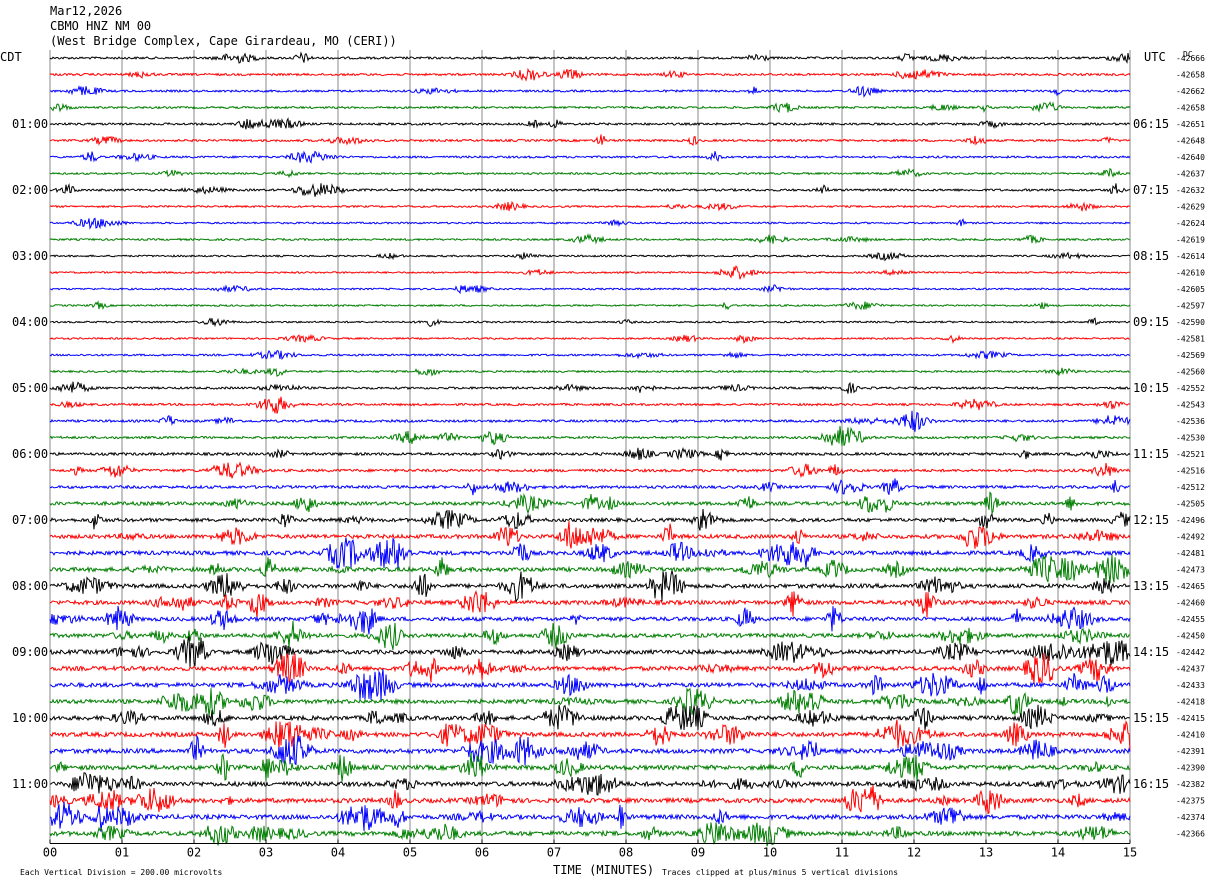 This screenshot has height=886, width=1210. I want to click on dc-offset-label: -42666, so click(1190, 58).